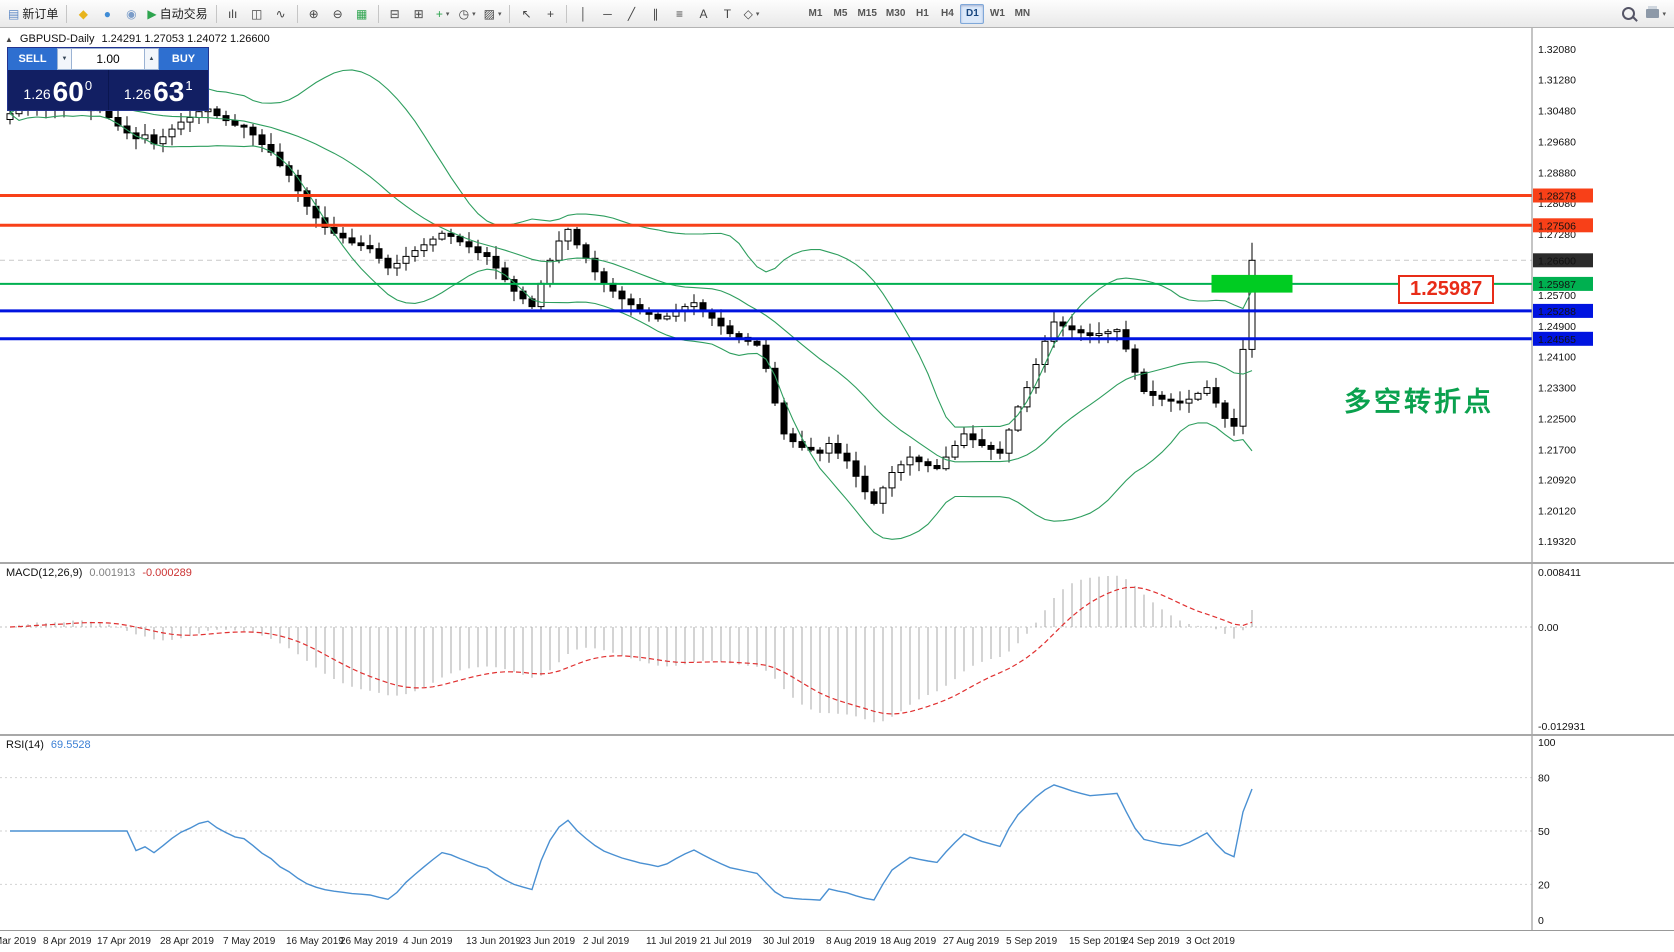 The height and width of the screenshot is (952, 1674). I want to click on cursor-icon: ↖, so click(526, 13).